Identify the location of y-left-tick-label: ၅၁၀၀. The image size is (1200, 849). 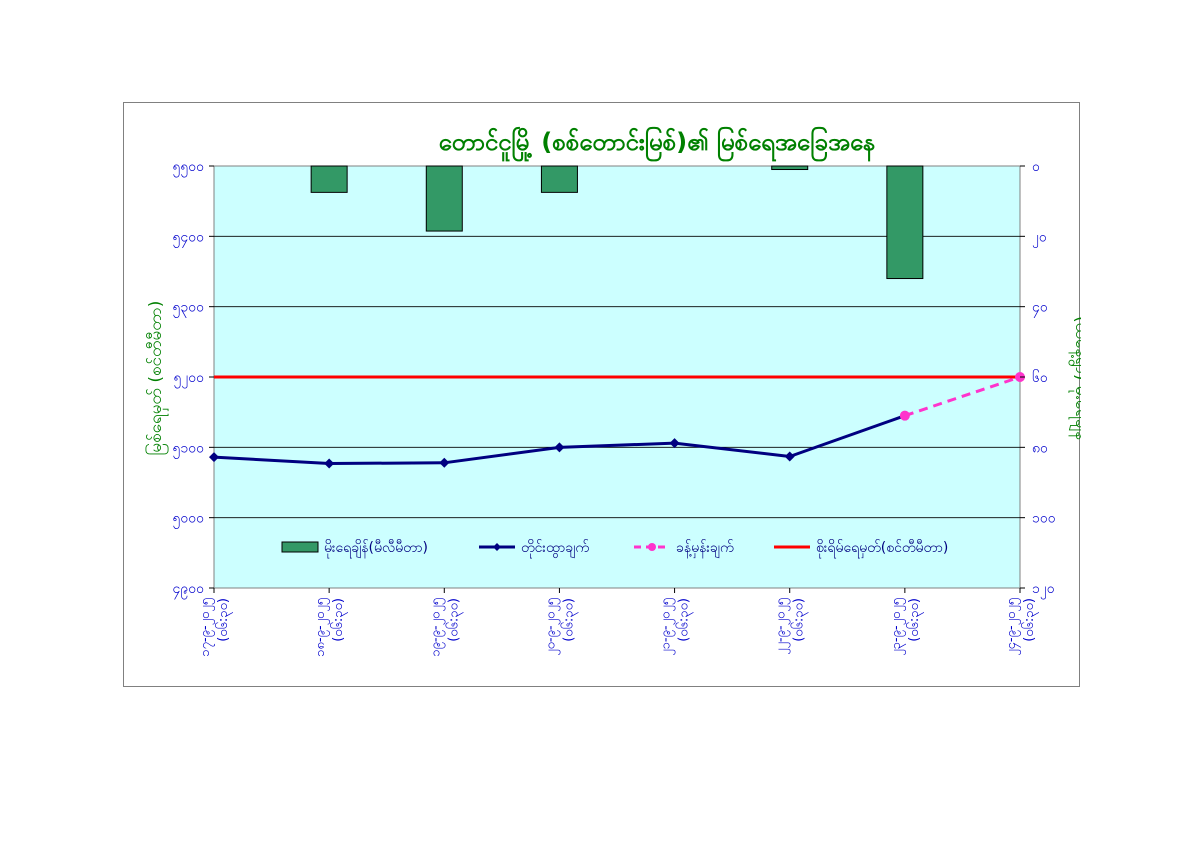
(189, 449).